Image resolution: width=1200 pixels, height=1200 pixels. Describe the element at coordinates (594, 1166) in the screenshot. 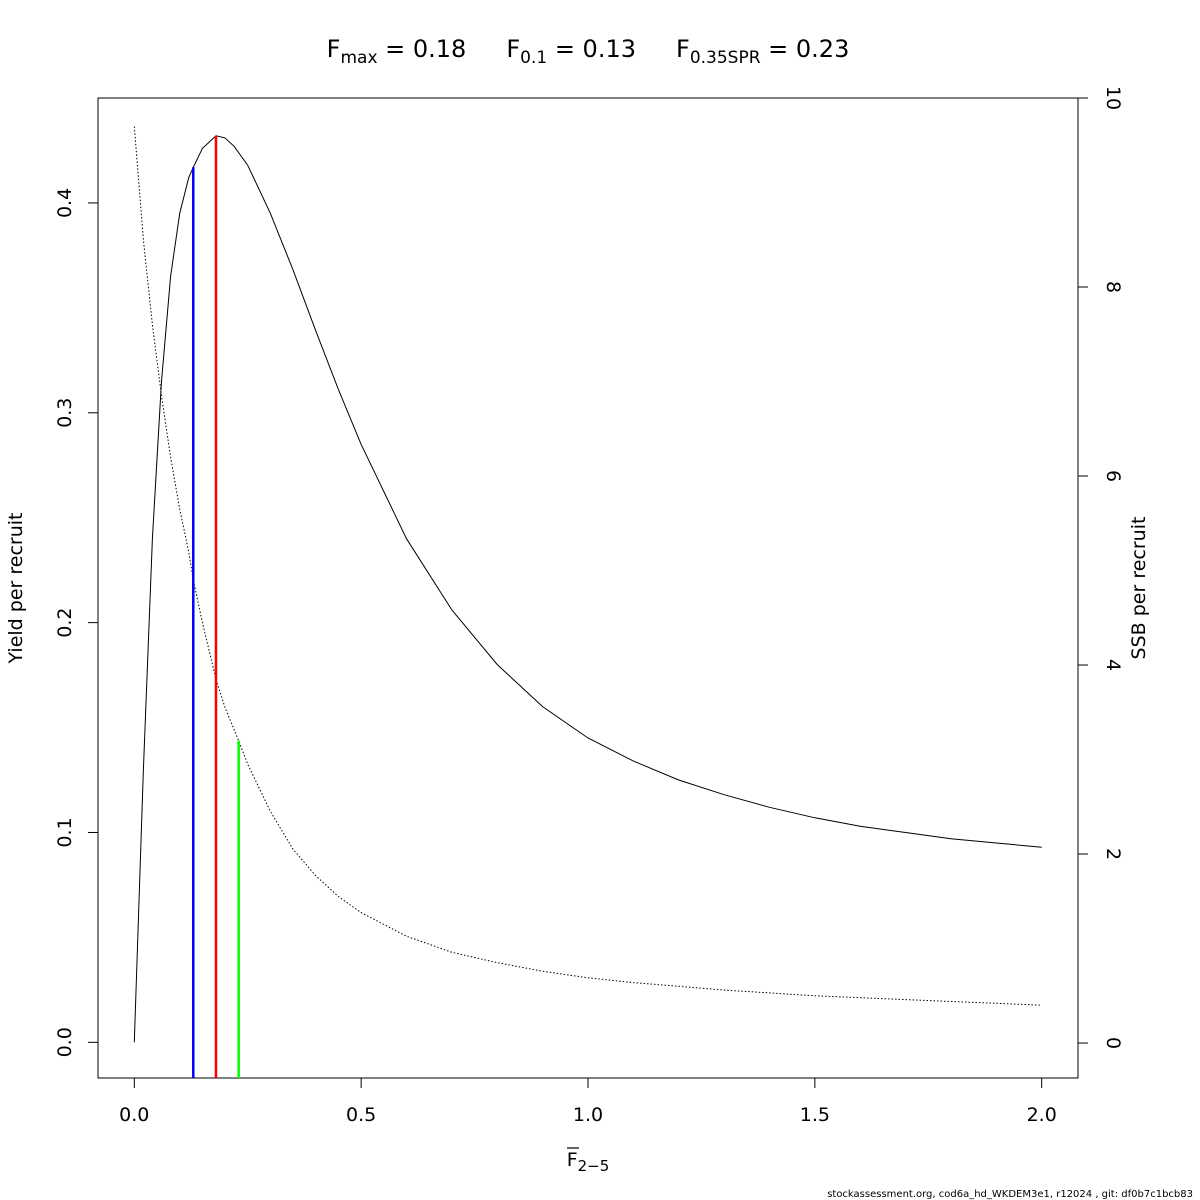

I see `x-axis-title-subscript: 2−5` at that location.